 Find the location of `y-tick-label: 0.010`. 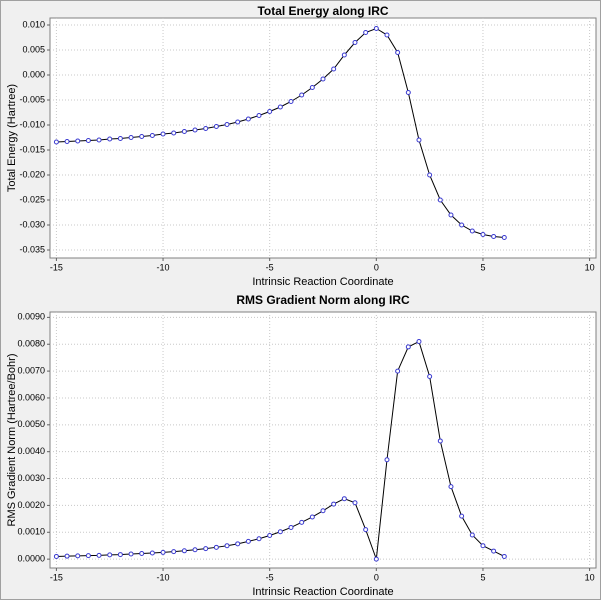

y-tick-label: 0.010 is located at coordinates (33, 24).